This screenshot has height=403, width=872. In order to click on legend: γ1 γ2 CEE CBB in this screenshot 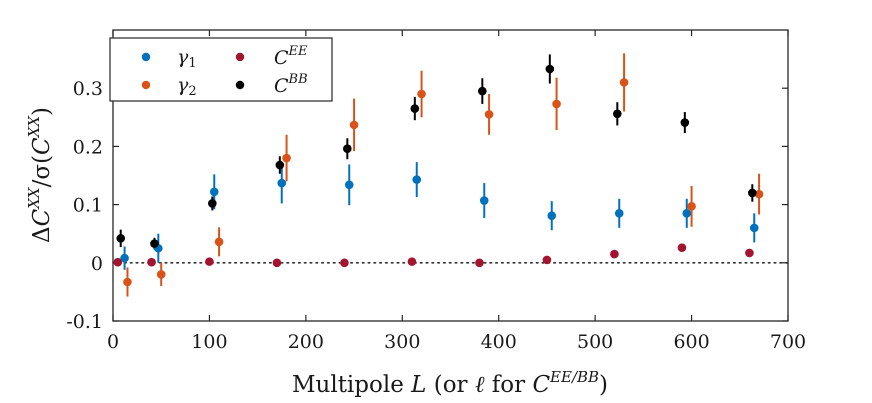, I will do `click(221, 69)`.